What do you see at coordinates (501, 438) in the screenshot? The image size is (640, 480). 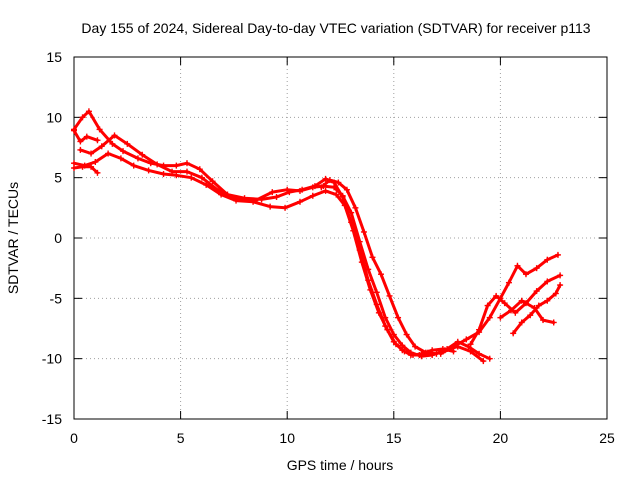 I see `x-tick-label: 20` at bounding box center [501, 438].